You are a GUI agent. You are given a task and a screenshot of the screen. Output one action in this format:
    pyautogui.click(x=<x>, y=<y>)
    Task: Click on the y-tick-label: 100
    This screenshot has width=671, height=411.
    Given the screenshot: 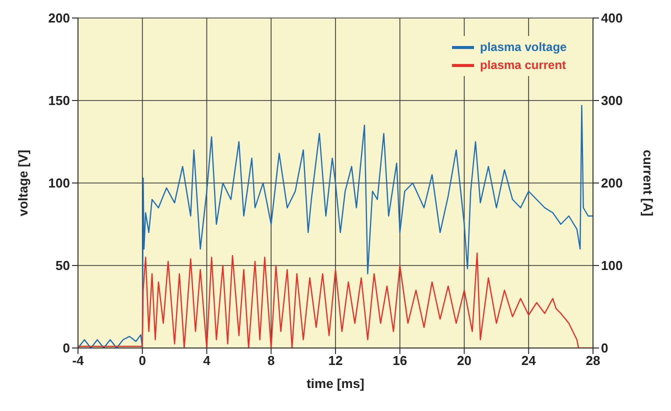 What is the action you would take?
    pyautogui.click(x=59, y=183)
    